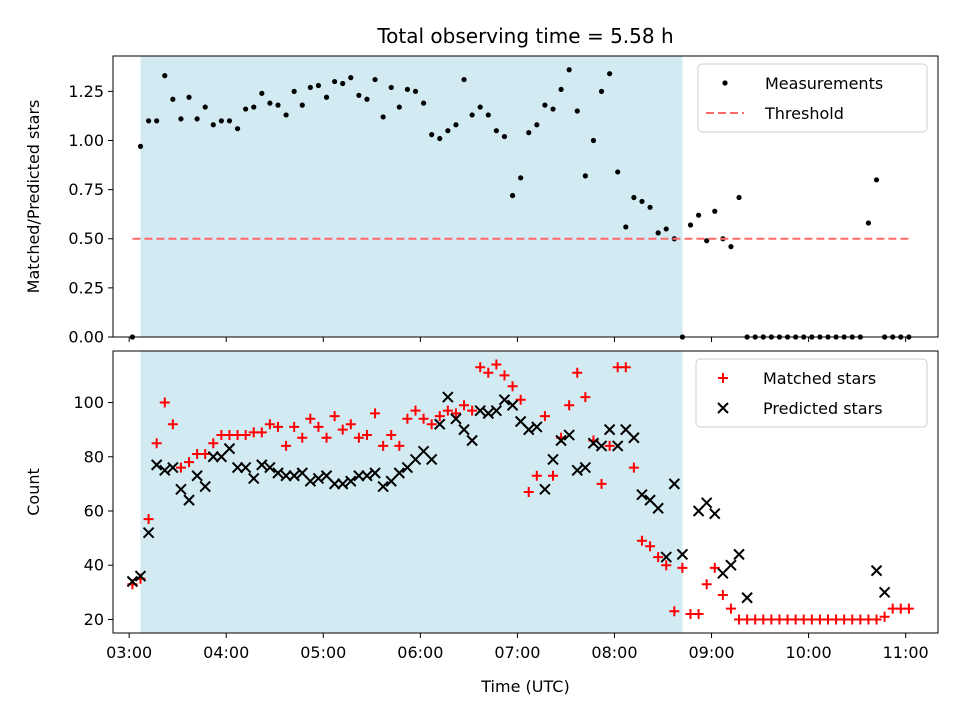  I want to click on x-tick-label: 08:00, so click(614, 652).